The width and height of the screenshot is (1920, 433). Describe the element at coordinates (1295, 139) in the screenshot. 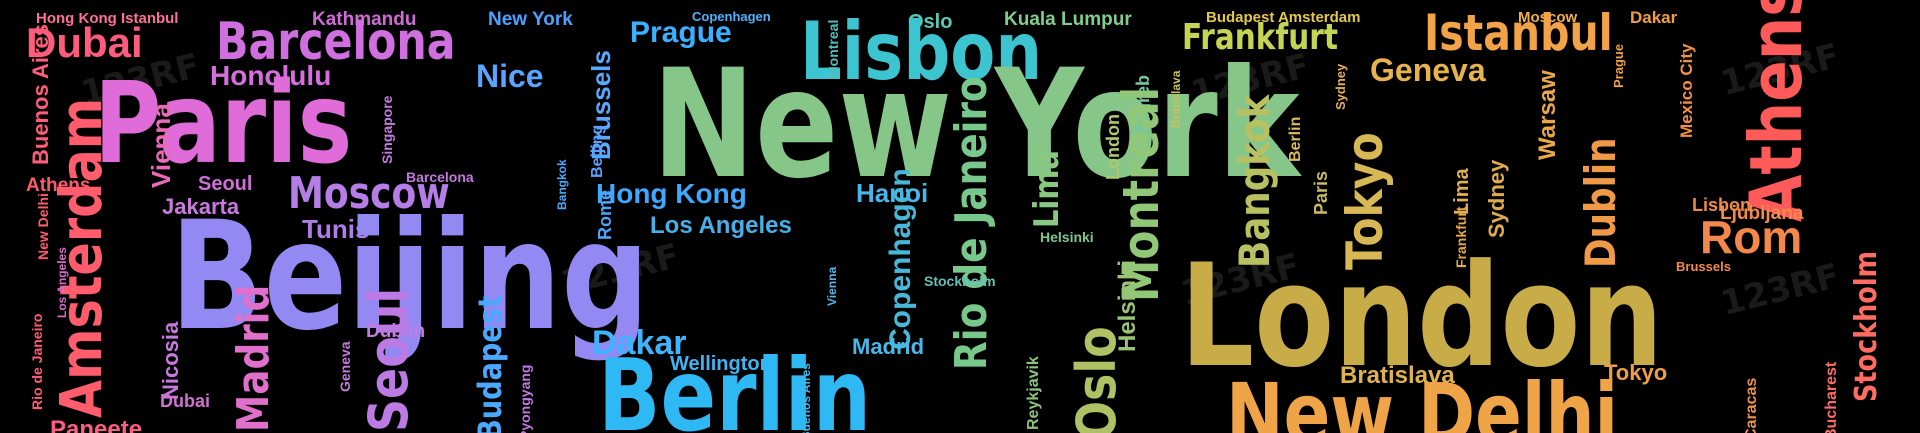

I see `city-berlin-v: Berlin` at that location.